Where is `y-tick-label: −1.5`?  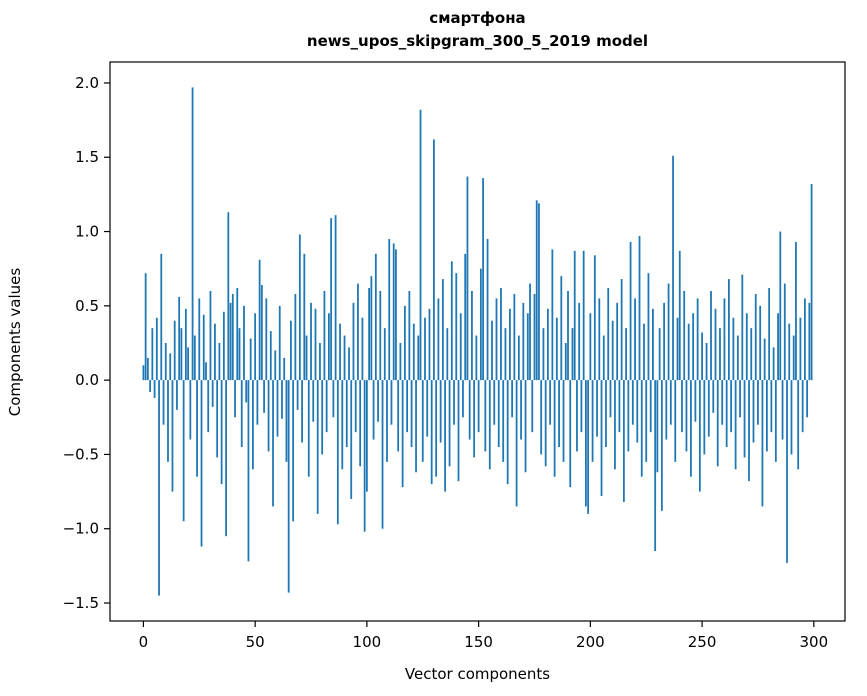 y-tick-label: −1.5 is located at coordinates (81, 603).